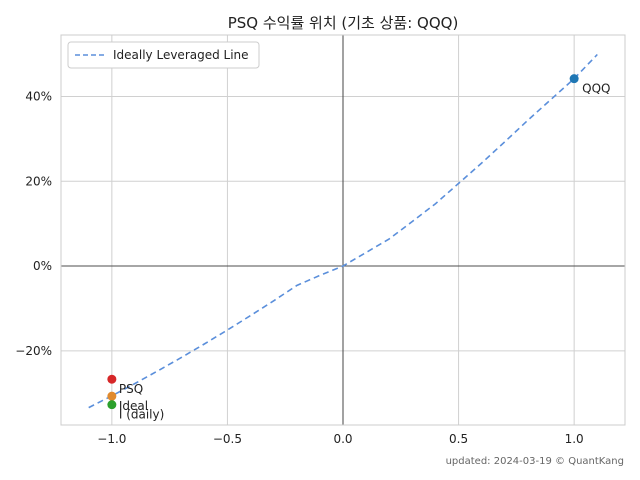 The height and width of the screenshot is (480, 640). Describe the element at coordinates (458, 439) in the screenshot. I see `x-tick-label: 0.5` at that location.